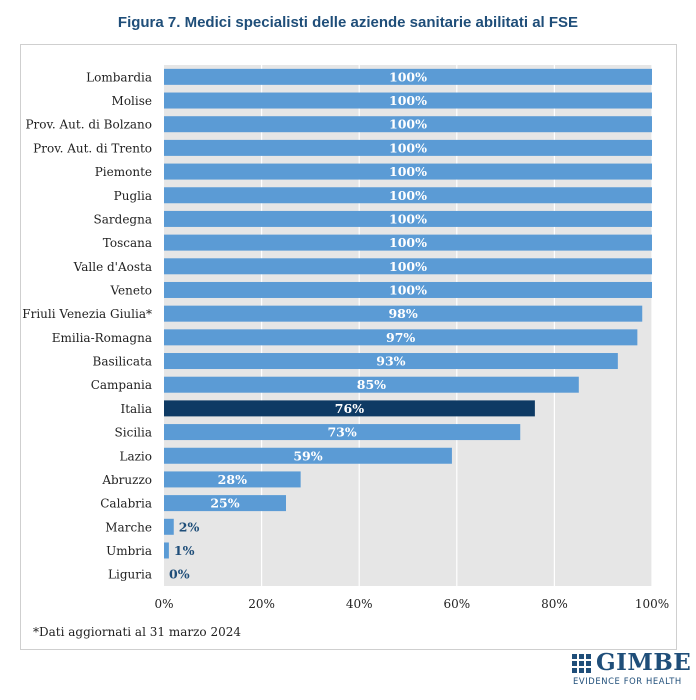 Image resolution: width=696 pixels, height=700 pixels. Describe the element at coordinates (189, 526) in the screenshot. I see `data-label: 2%` at that location.